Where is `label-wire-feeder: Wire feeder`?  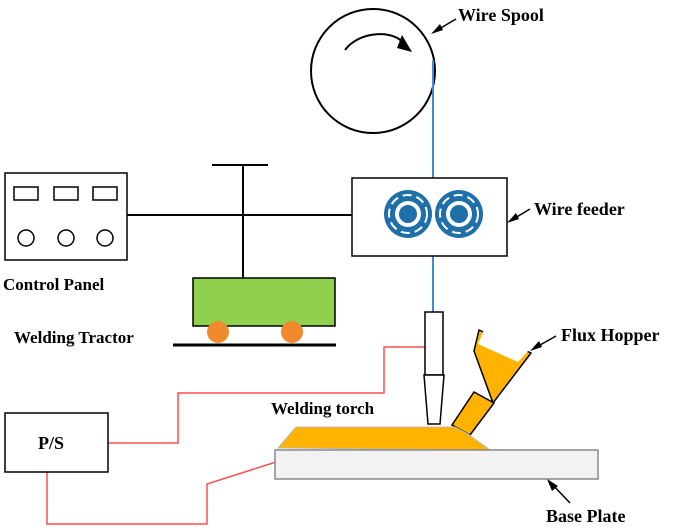
label-wire-feeder: Wire feeder is located at coordinates (579, 209).